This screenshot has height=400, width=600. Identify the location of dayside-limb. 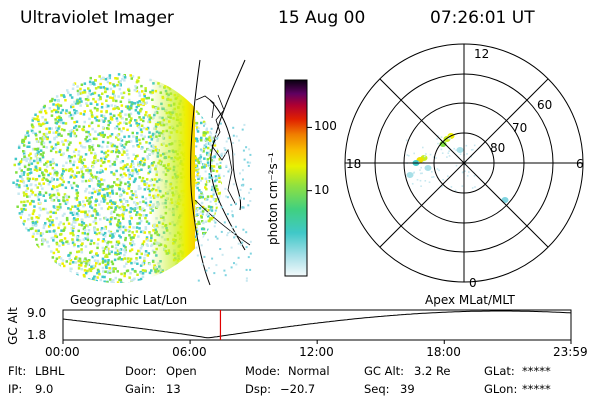
(172, 178).